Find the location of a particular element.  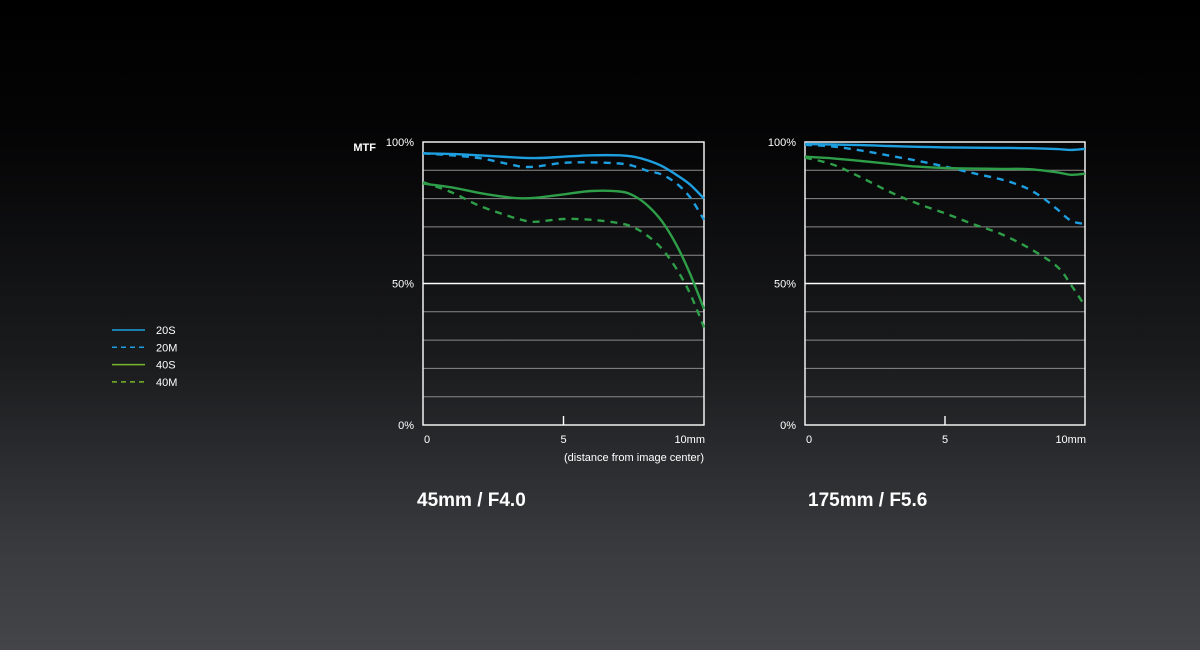

chart-title: 175mm / F5.6 is located at coordinates (867, 500).